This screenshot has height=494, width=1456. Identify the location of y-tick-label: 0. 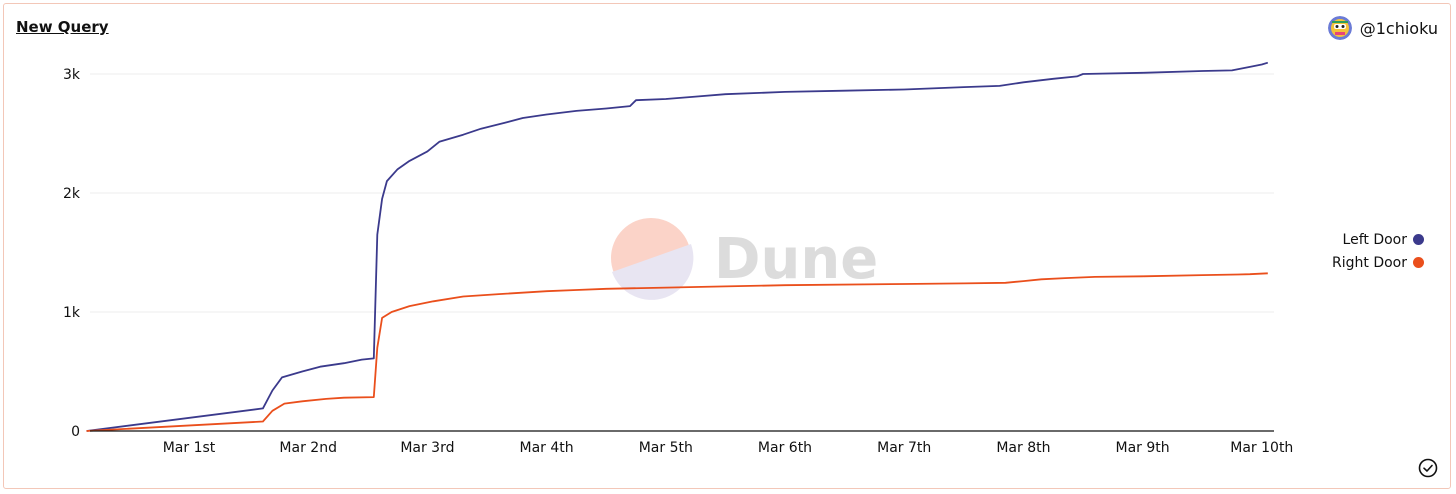
(75, 432).